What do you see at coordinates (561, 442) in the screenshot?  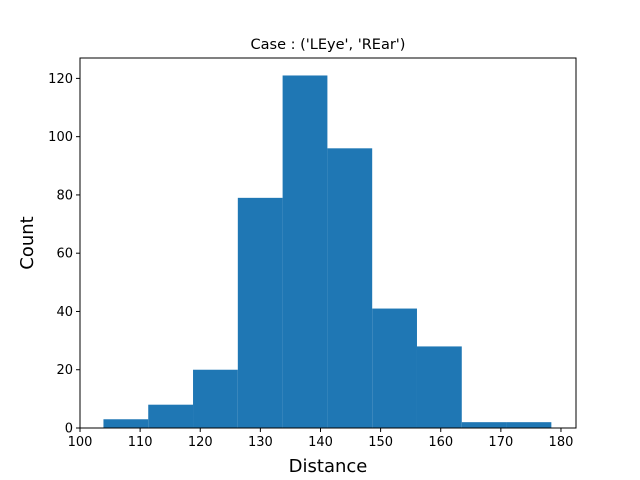 I see `x-tick-label: 180` at bounding box center [561, 442].